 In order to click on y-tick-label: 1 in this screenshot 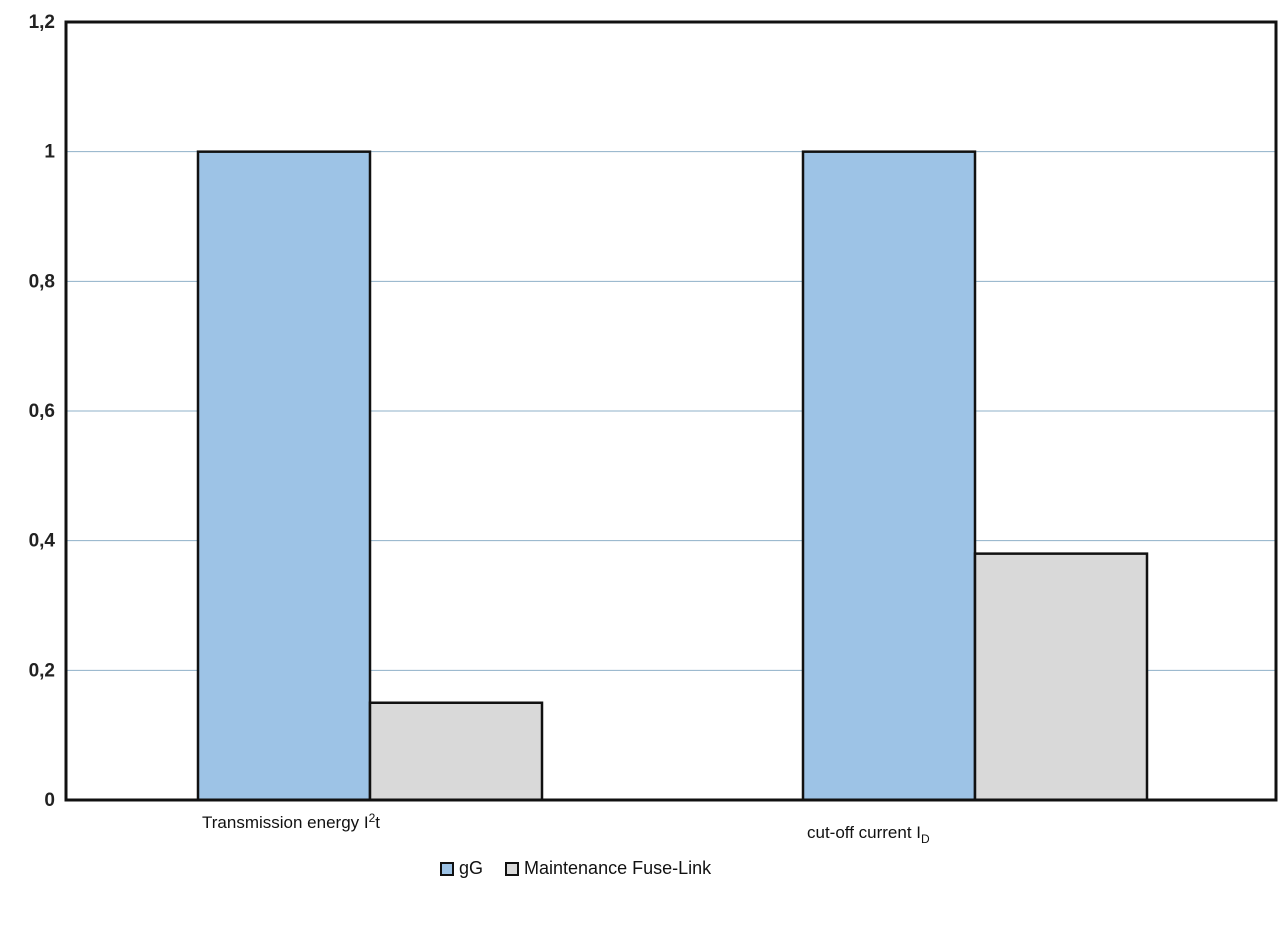, I will do `click(49, 152)`.